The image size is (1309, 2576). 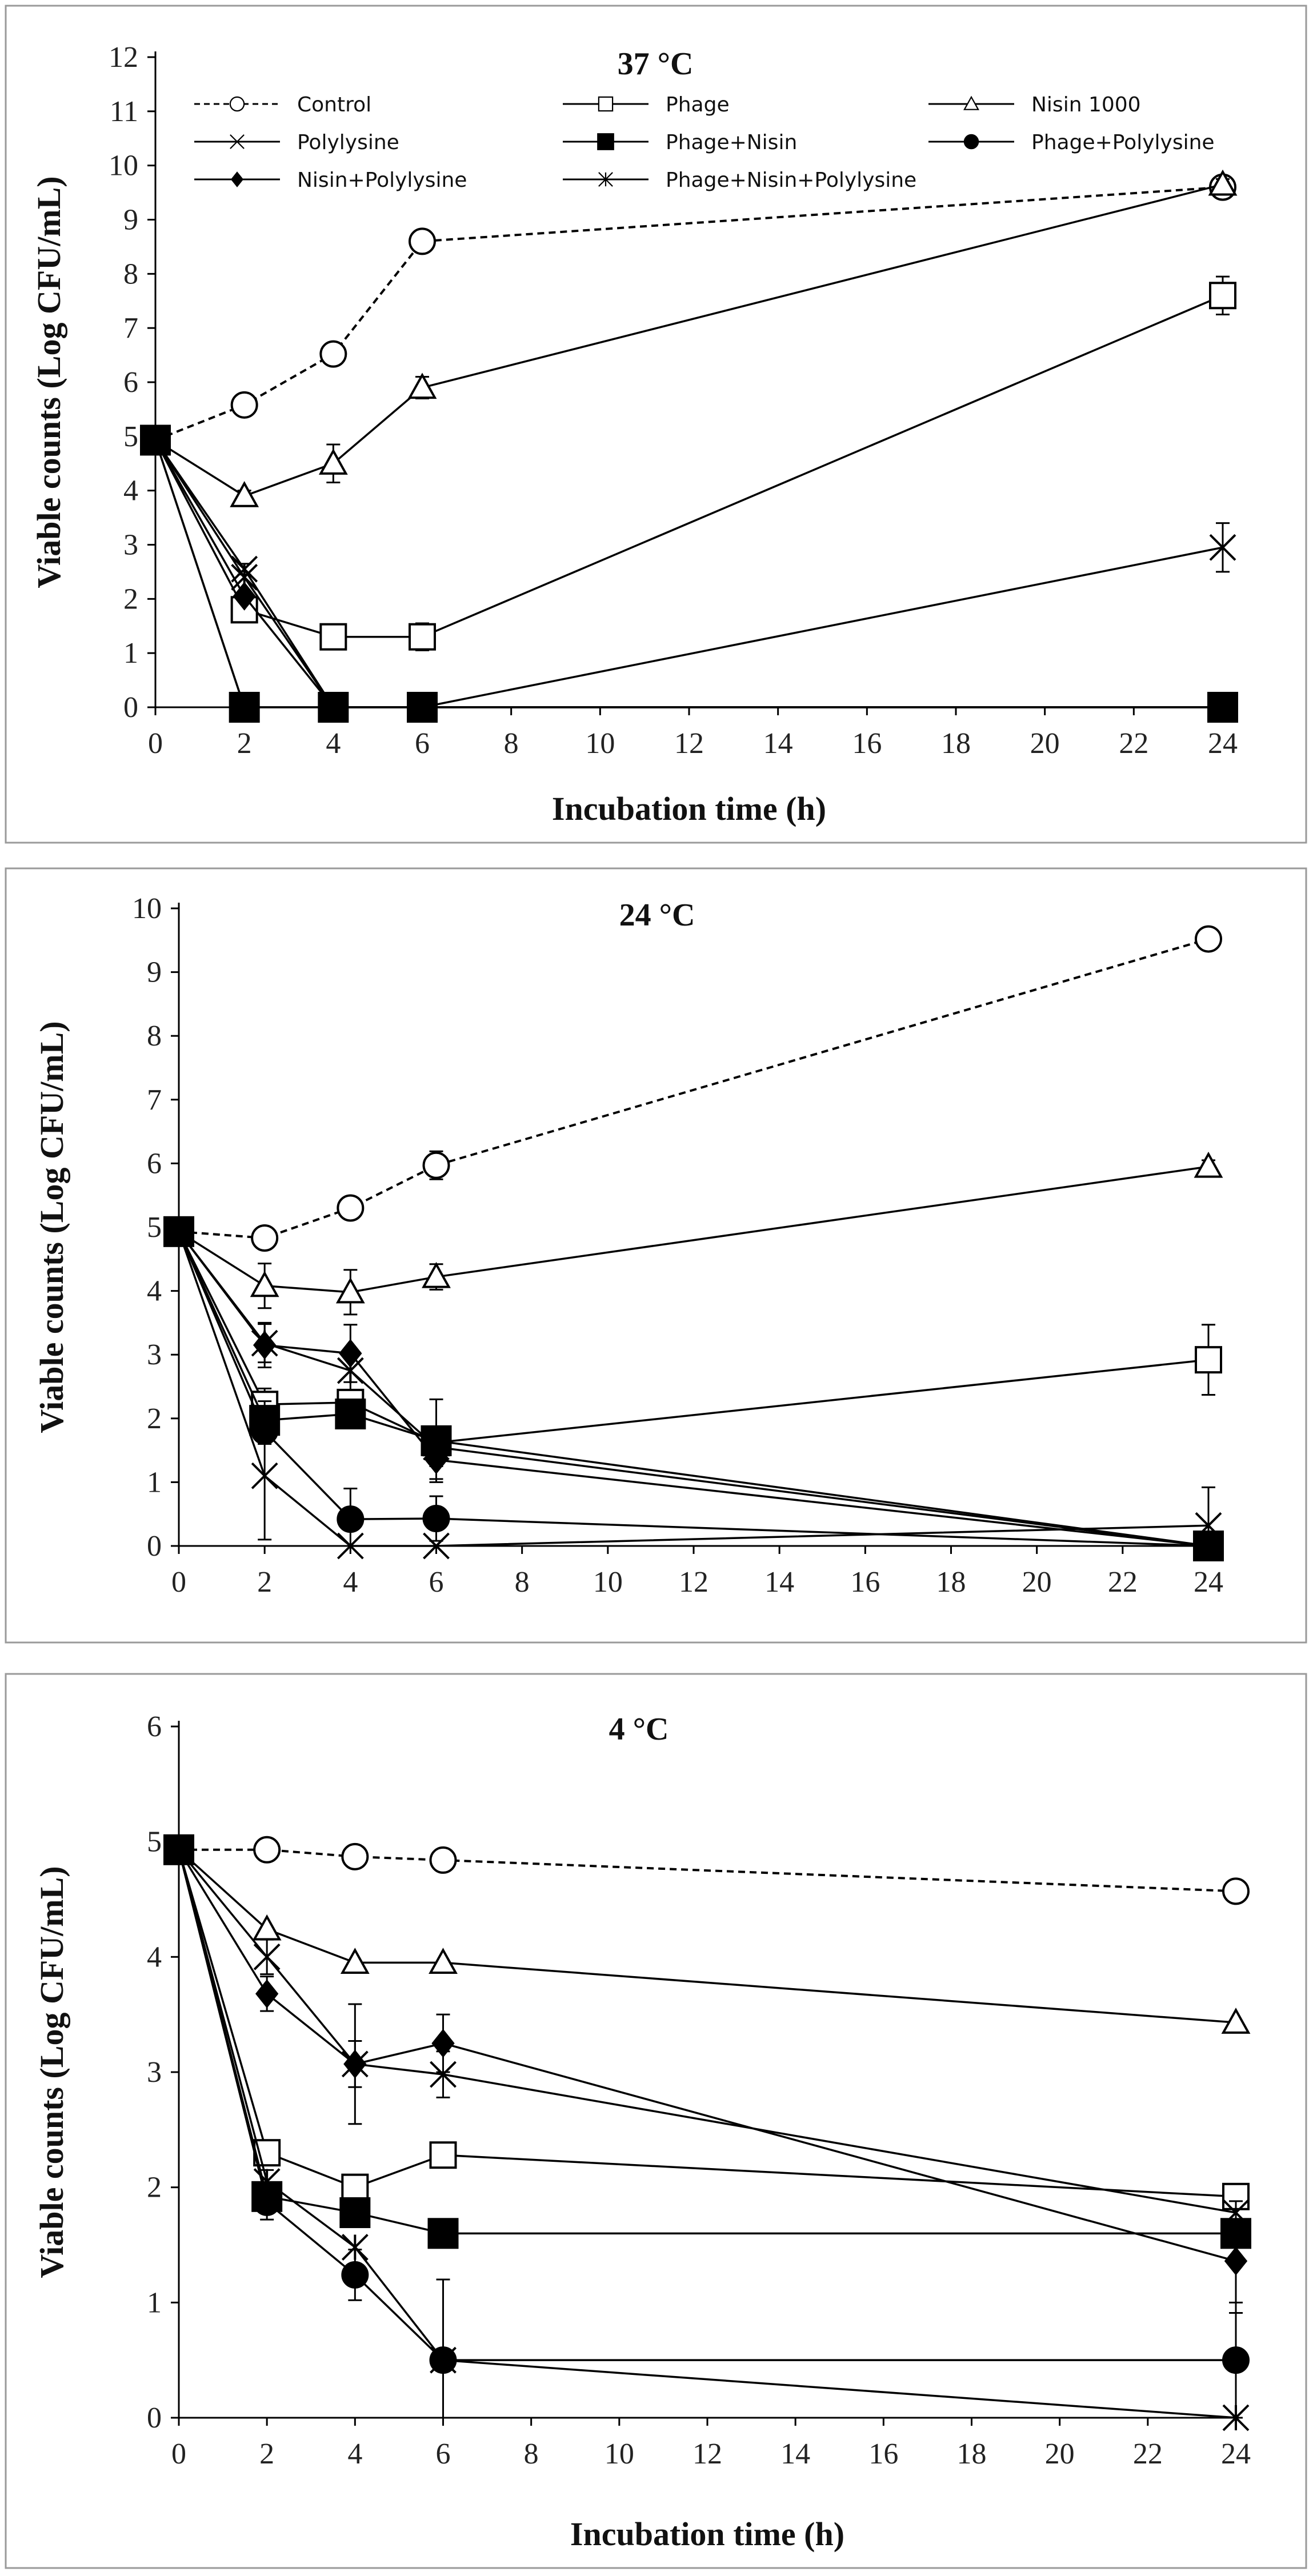 What do you see at coordinates (698, 105) in the screenshot?
I see `legend-label: Phage` at bounding box center [698, 105].